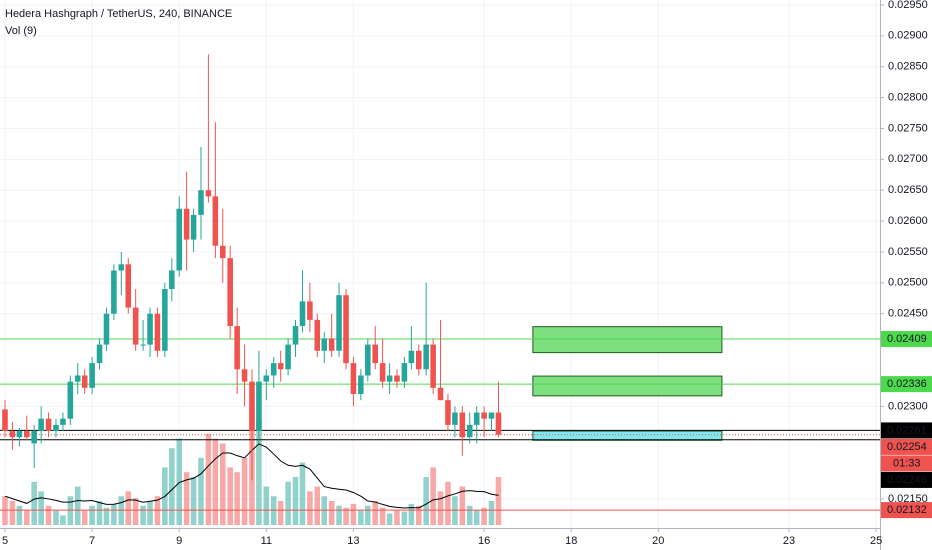 The image size is (932, 550). I want to click on countdown-box, so click(906, 463).